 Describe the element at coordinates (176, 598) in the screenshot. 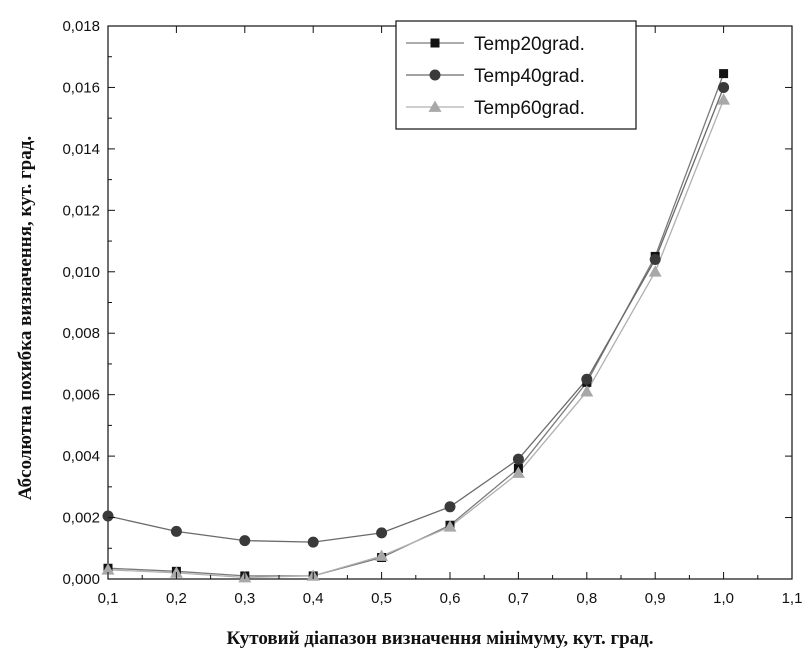

I see `x-tick-label: 0,2` at that location.